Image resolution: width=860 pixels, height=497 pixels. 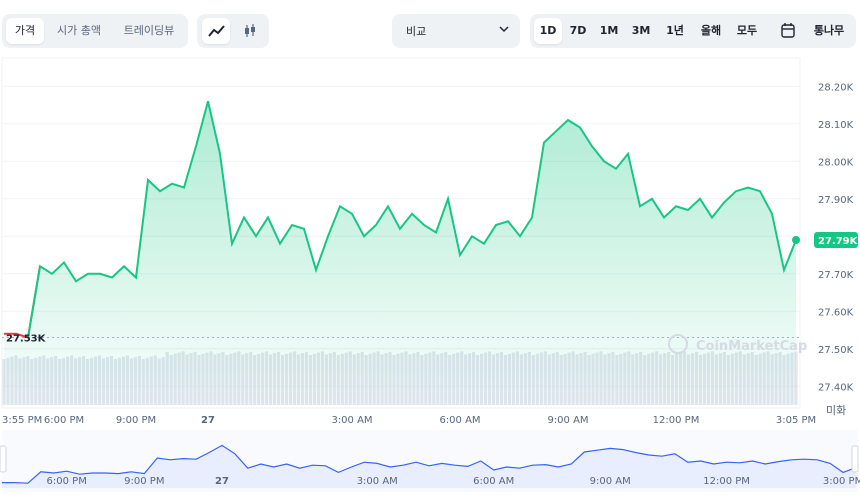 I want to click on y-tick-label: 27.40K, so click(x=836, y=387).